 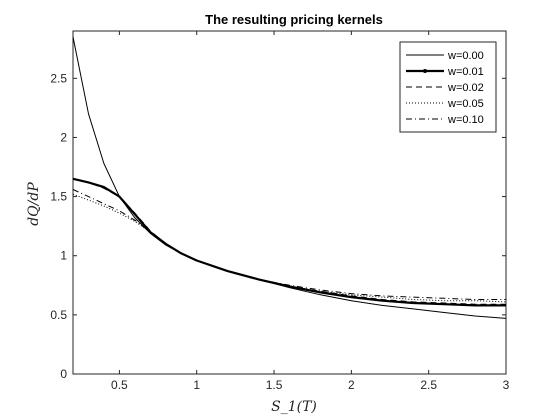 What do you see at coordinates (63, 374) in the screenshot?
I see `y-tick-label: 0` at bounding box center [63, 374].